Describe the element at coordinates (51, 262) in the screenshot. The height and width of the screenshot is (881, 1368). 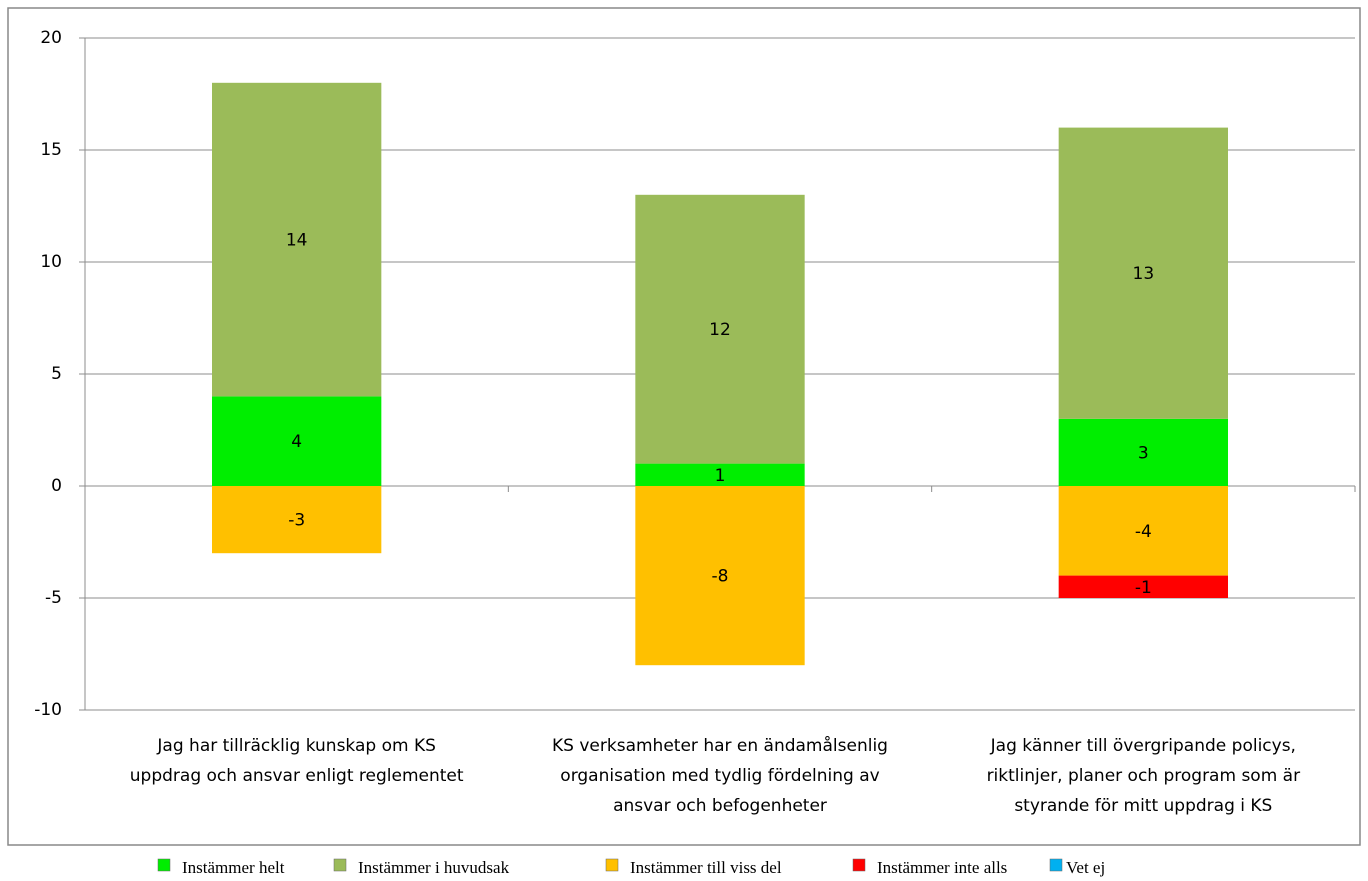
I see `y-tick-label: 10` at that location.